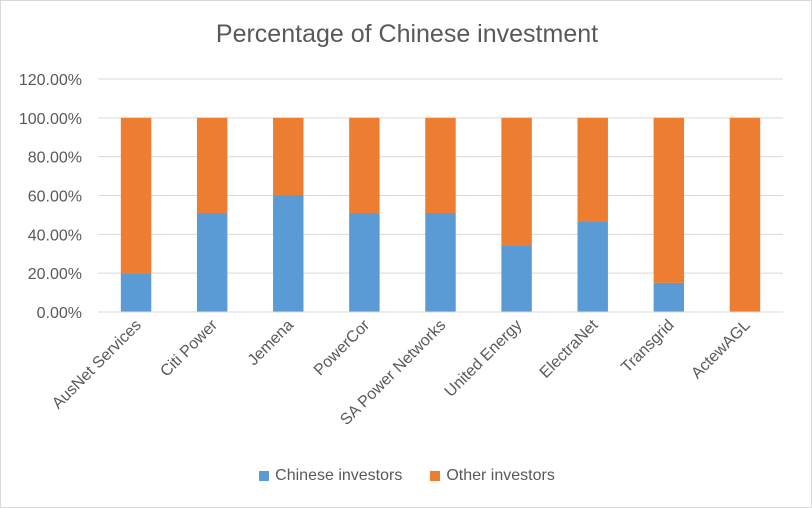 The width and height of the screenshot is (812, 508). What do you see at coordinates (55, 197) in the screenshot?
I see `y-tick-label: 60.00%` at bounding box center [55, 197].